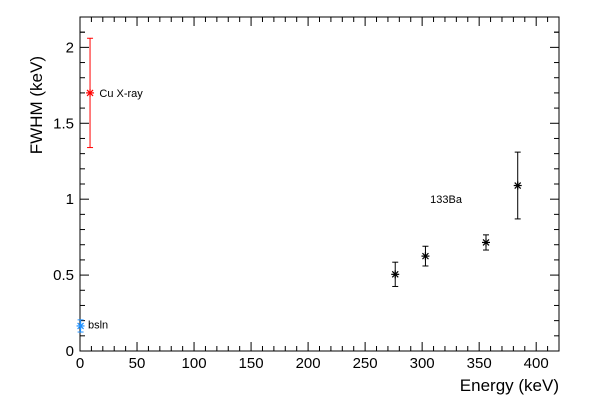  Describe the element at coordinates (63, 275) in the screenshot. I see `y-tick-label: 0.5` at that location.